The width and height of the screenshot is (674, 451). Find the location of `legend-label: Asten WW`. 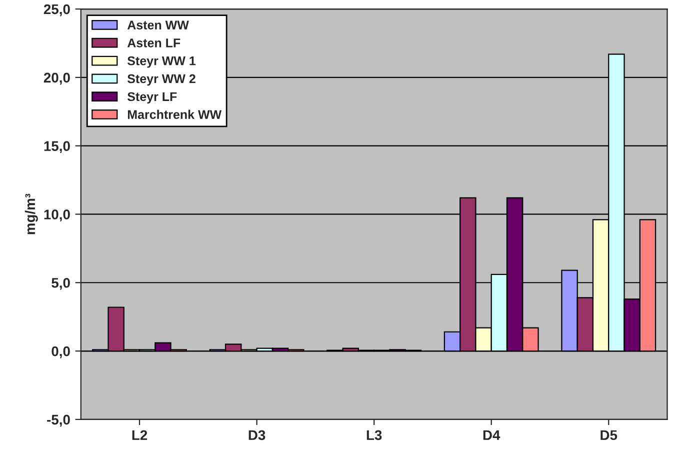

legend-label: Asten WW is located at coordinates (158, 25).